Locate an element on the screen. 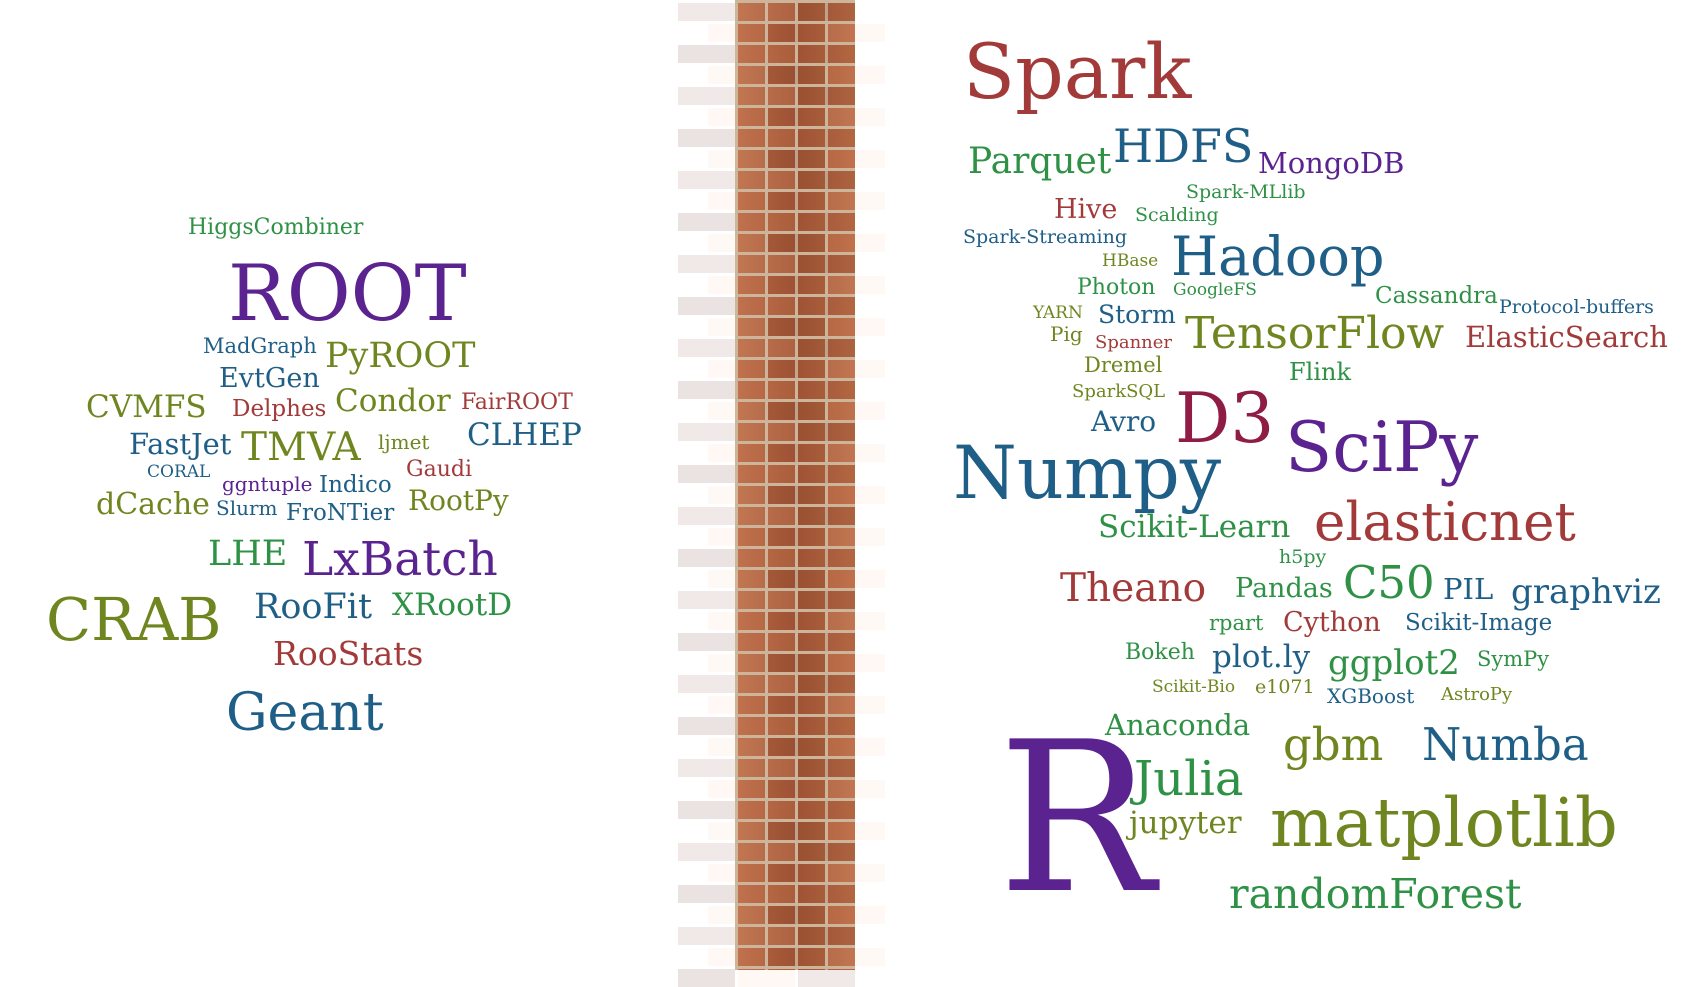 This screenshot has width=1695, height=987. word-indico: Indico is located at coordinates (355, 485).